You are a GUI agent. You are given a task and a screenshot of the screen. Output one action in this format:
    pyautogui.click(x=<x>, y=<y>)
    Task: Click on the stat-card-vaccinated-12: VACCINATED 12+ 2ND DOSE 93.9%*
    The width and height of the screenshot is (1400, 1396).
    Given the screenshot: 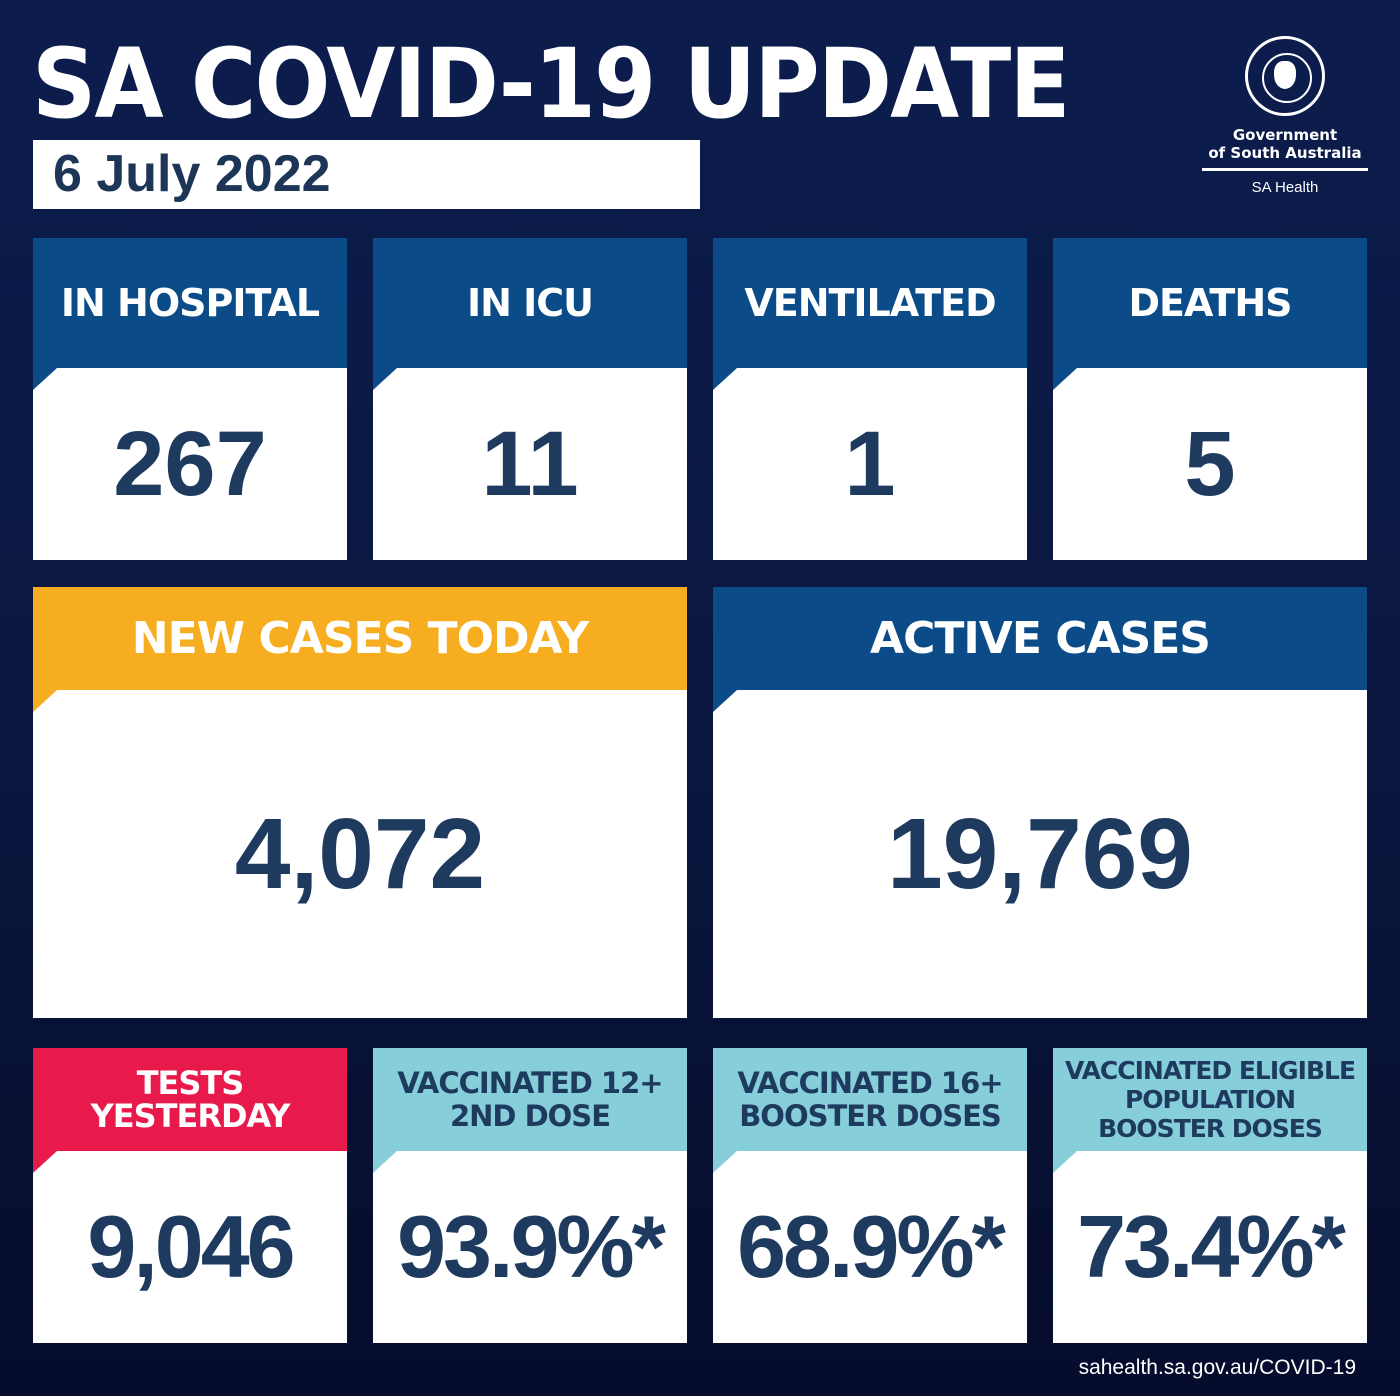 What is the action you would take?
    pyautogui.click(x=530, y=1195)
    